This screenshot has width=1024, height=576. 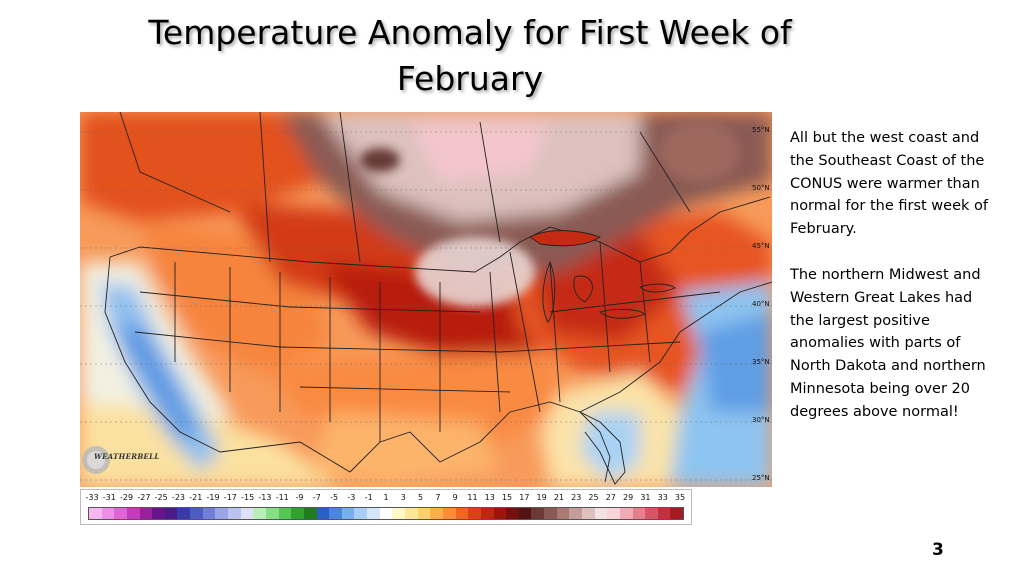 What do you see at coordinates (541, 497) in the screenshot?
I see `legend-tick-label: 19` at bounding box center [541, 497].